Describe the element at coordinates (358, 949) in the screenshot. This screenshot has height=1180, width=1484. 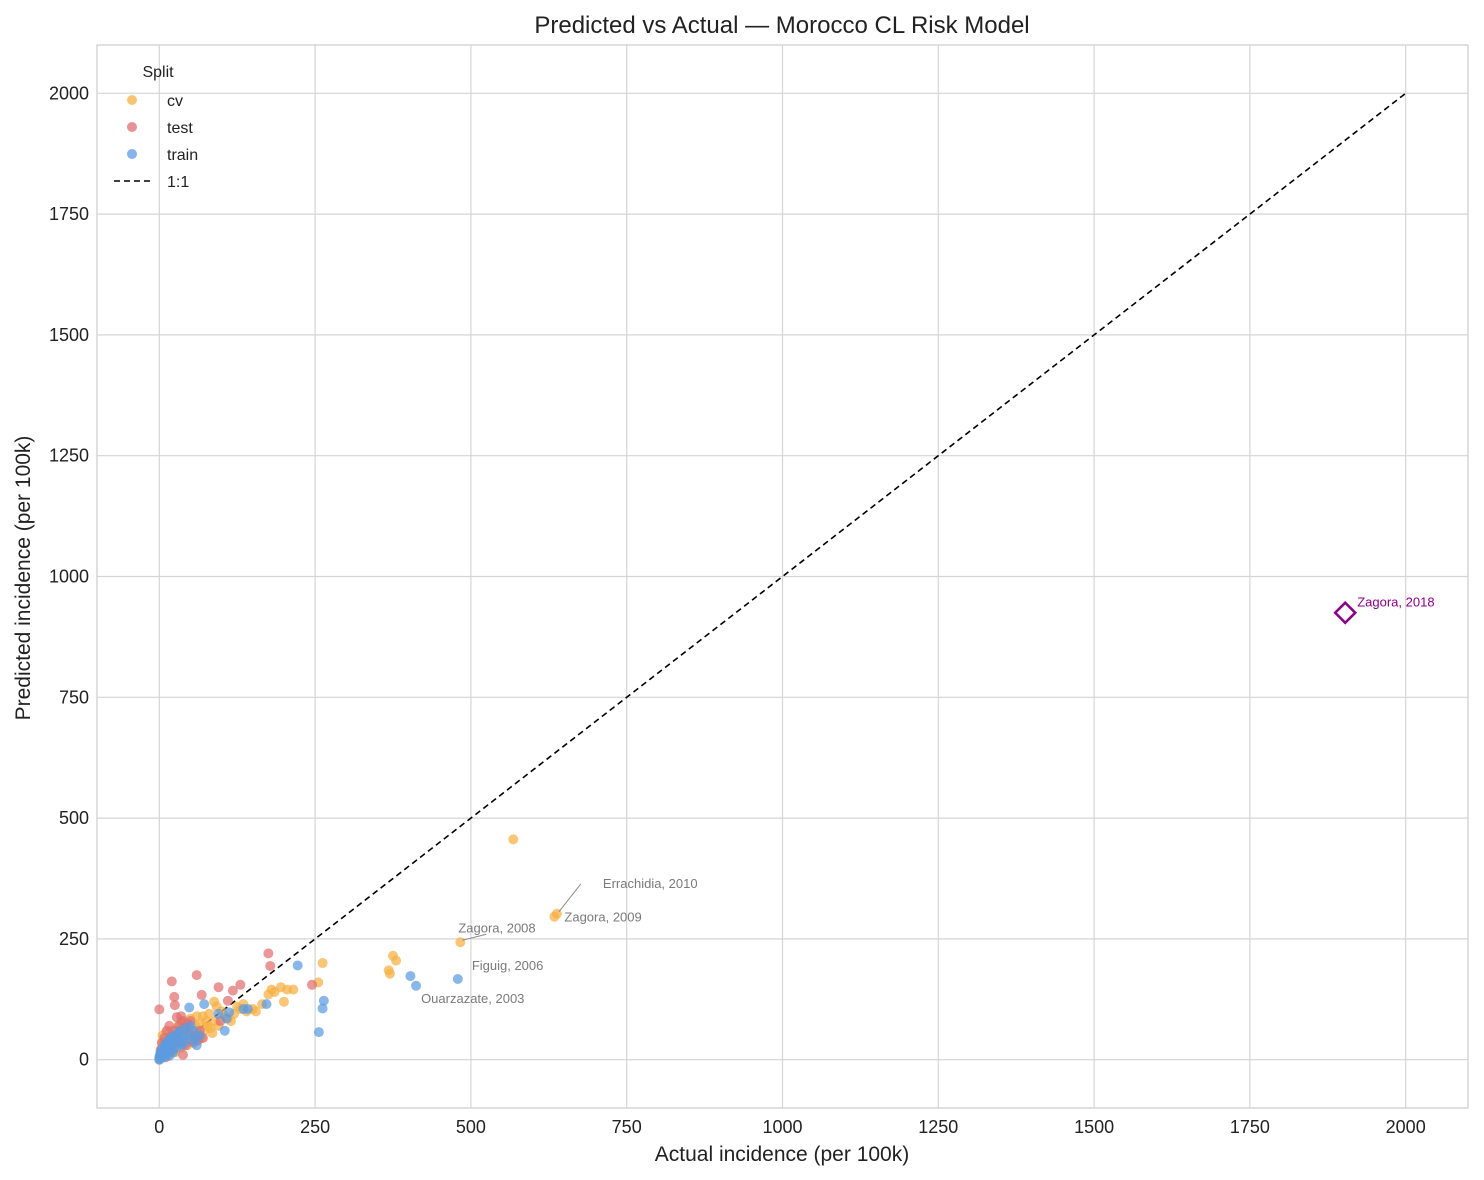
I see `data-points` at that location.